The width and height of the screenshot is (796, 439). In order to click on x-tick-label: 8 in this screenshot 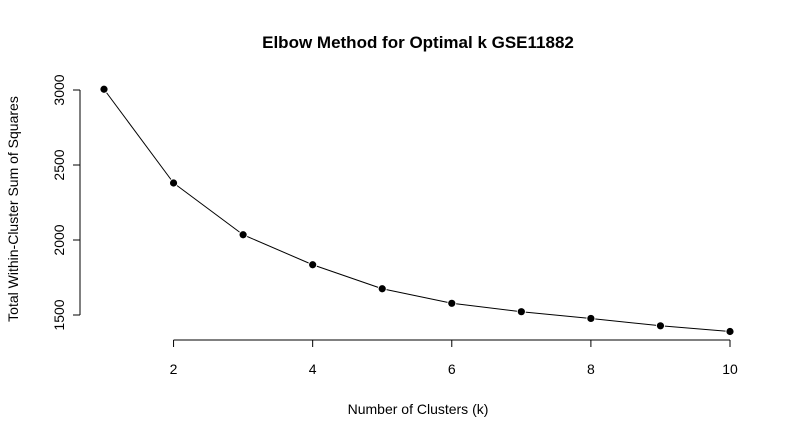, I will do `click(591, 369)`.